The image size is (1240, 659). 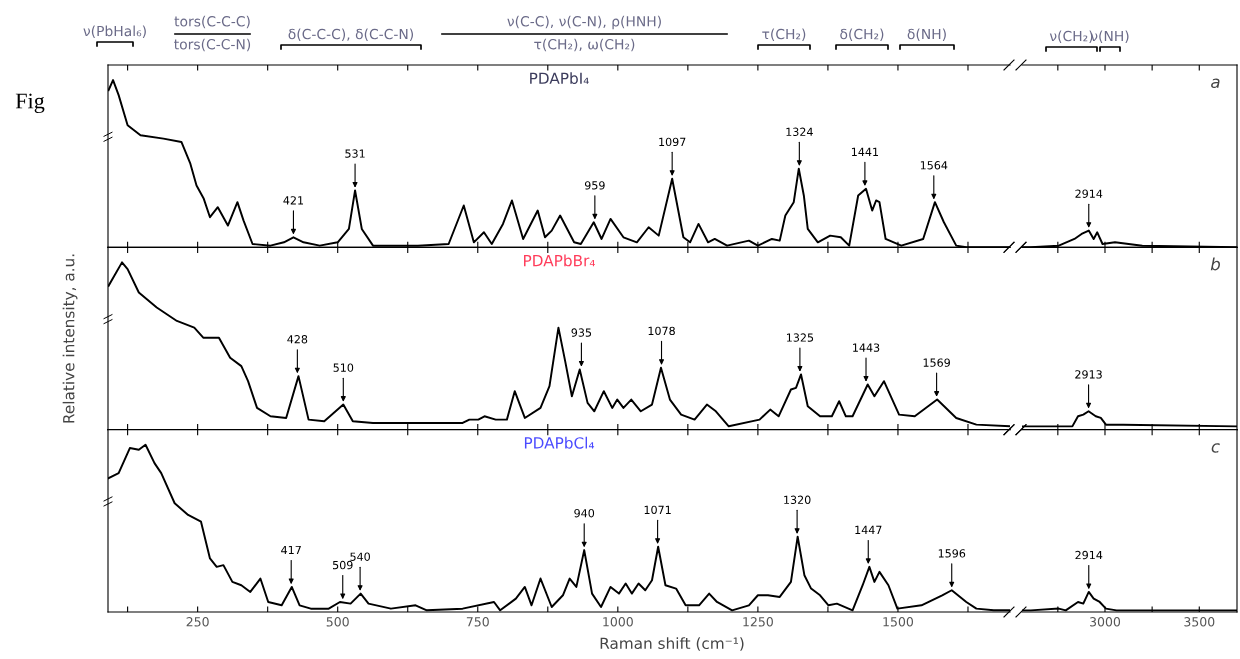 I want to click on annotation: 421, so click(x=293, y=200).